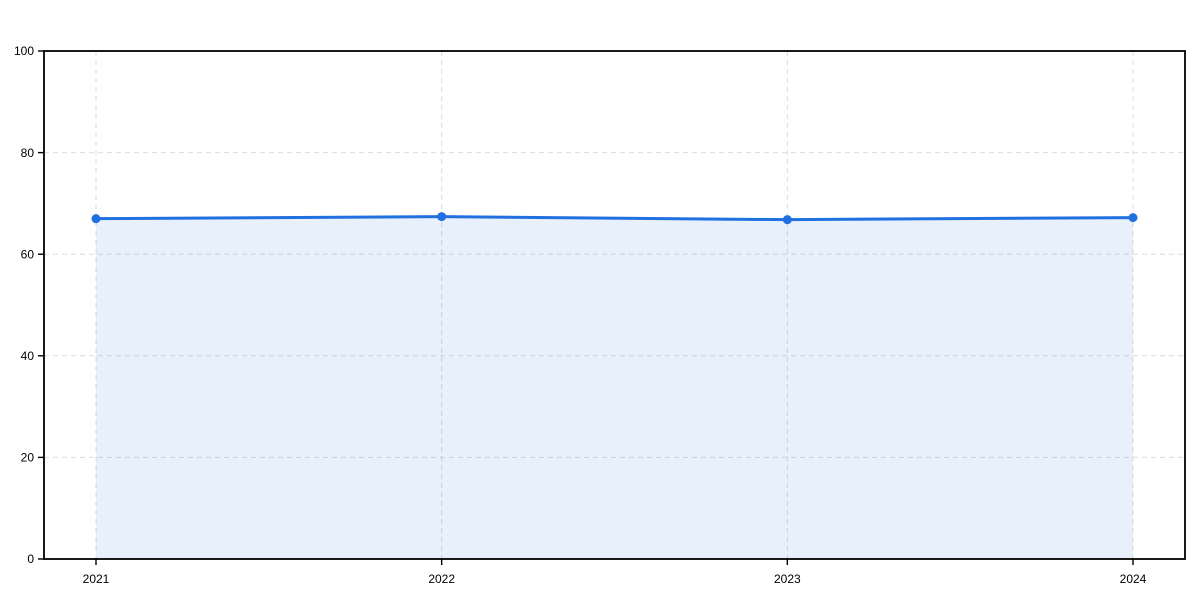 The width and height of the screenshot is (1200, 600). I want to click on x-tick-label: 2022, so click(441, 579).